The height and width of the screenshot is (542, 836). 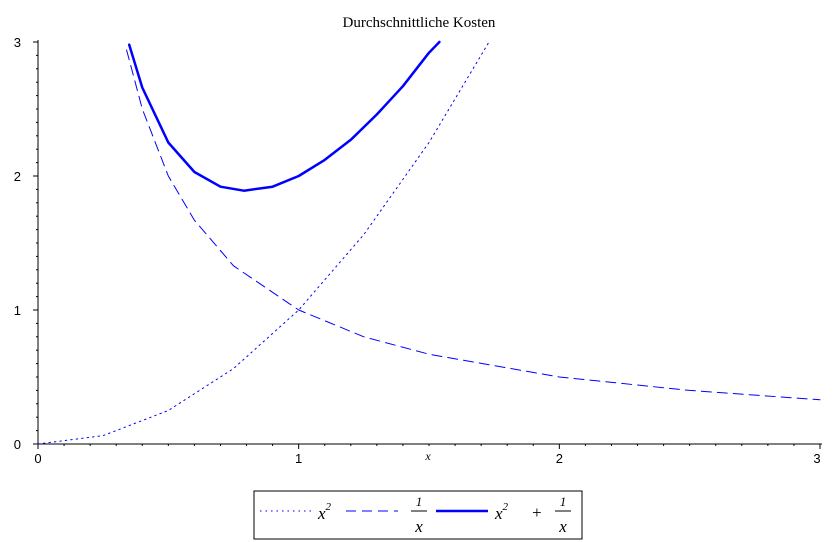 I want to click on x-tick-label: 3, so click(x=816, y=458).